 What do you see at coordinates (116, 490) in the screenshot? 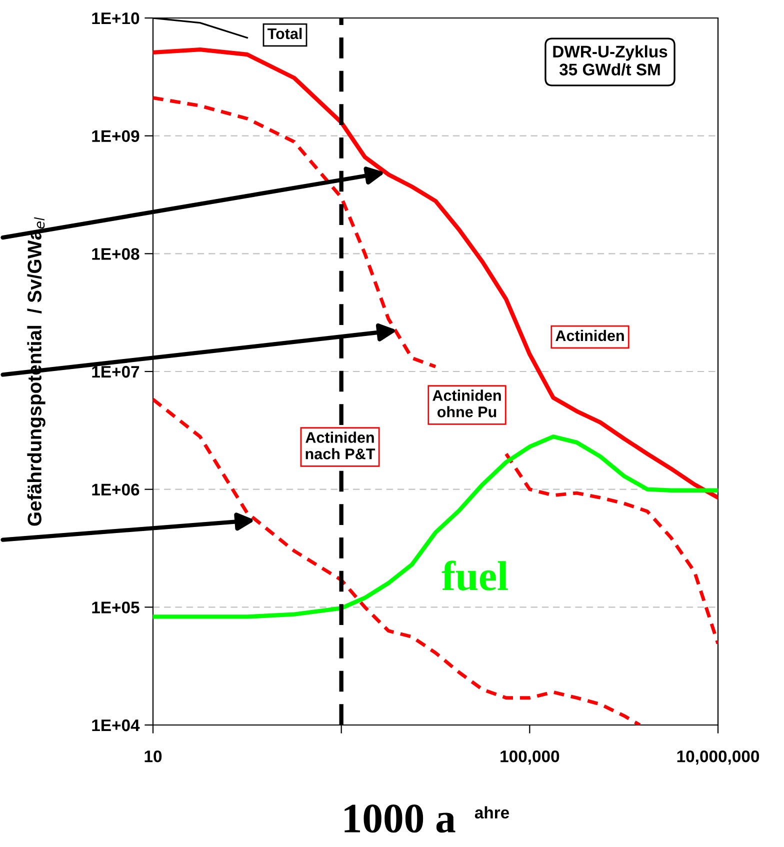
I see `y-tick-label: 1E+06` at bounding box center [116, 490].